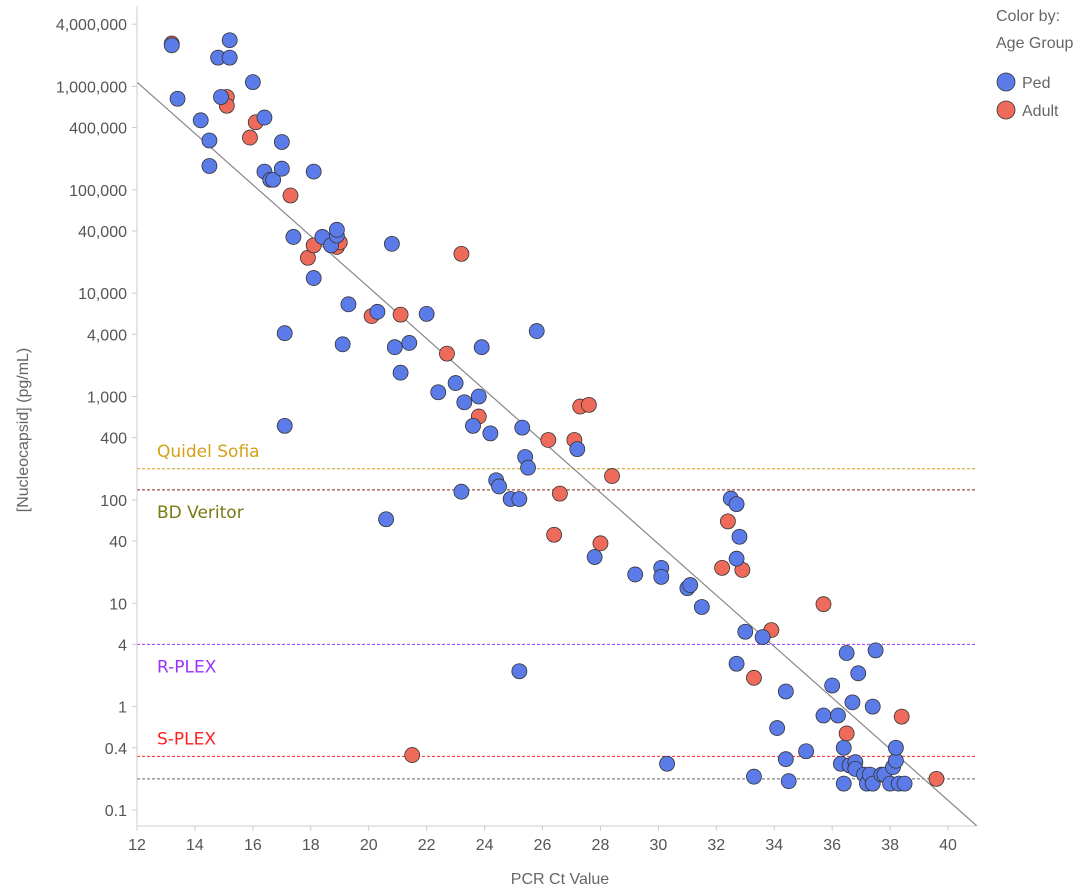  What do you see at coordinates (1006, 82) in the screenshot?
I see `legend-marker-ped` at bounding box center [1006, 82].